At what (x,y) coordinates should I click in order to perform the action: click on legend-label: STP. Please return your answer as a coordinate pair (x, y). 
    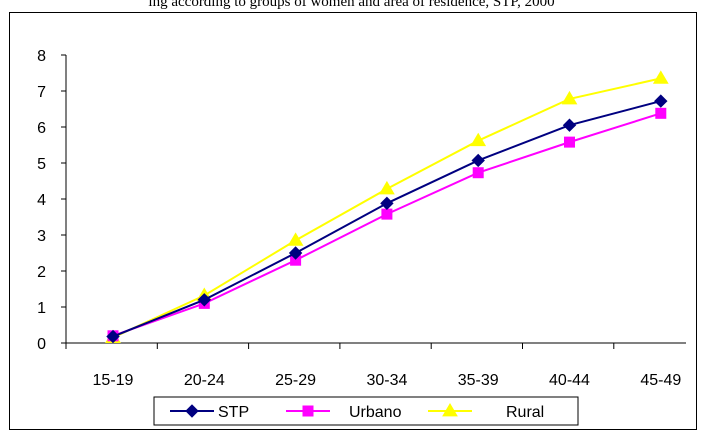
    Looking at the image, I should click on (233, 412).